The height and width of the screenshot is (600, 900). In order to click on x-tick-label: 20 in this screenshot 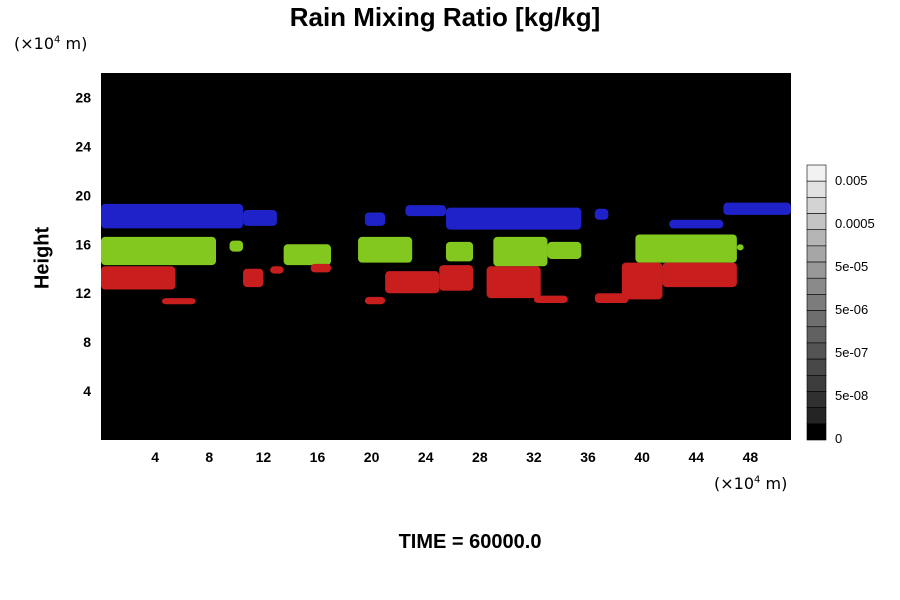, I will do `click(372, 457)`.